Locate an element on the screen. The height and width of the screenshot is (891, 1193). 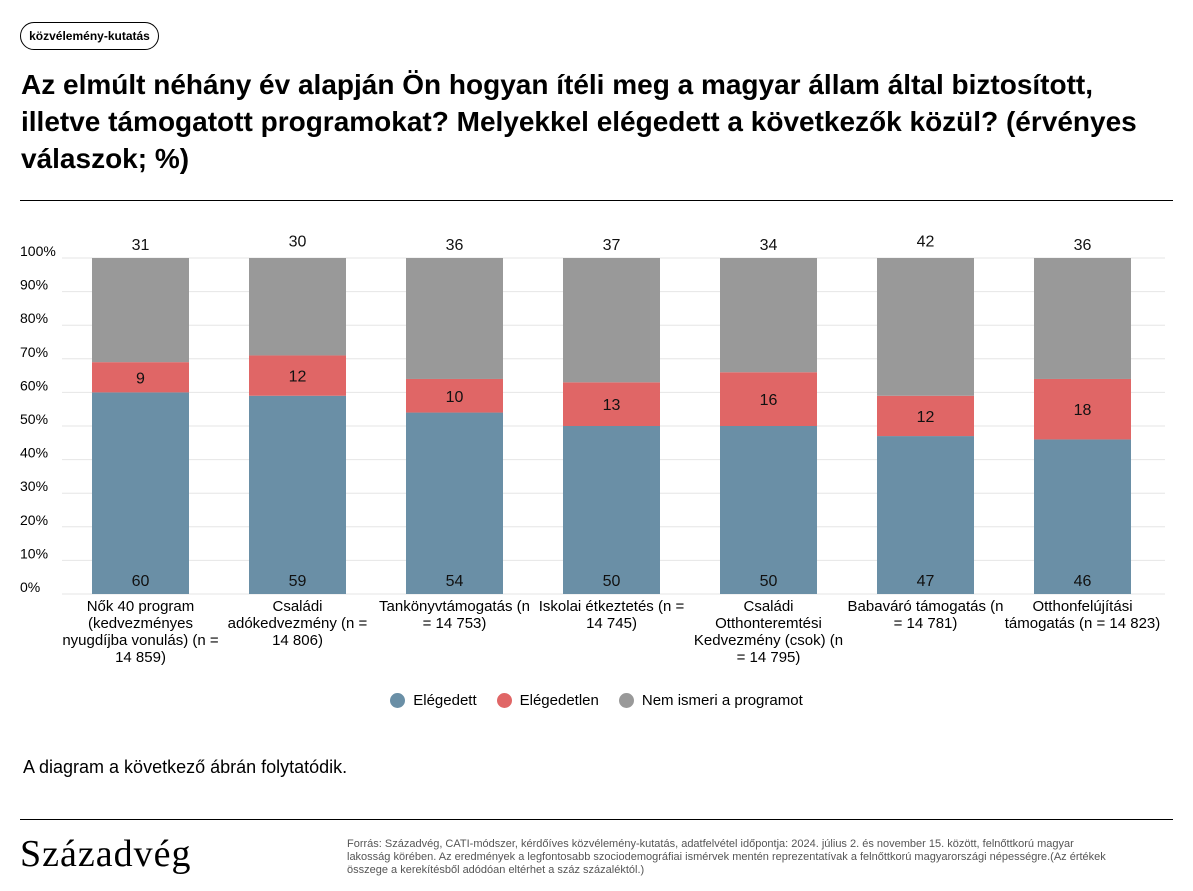
legend-label: Elégedett is located at coordinates (445, 700).